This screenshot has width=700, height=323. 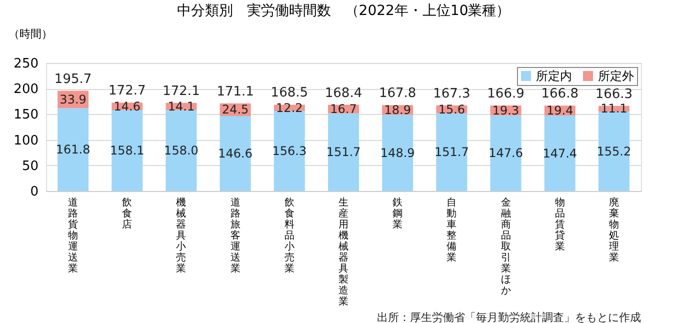 I want to click on x-tick-label: 飲食料品小売業, so click(x=289, y=236).